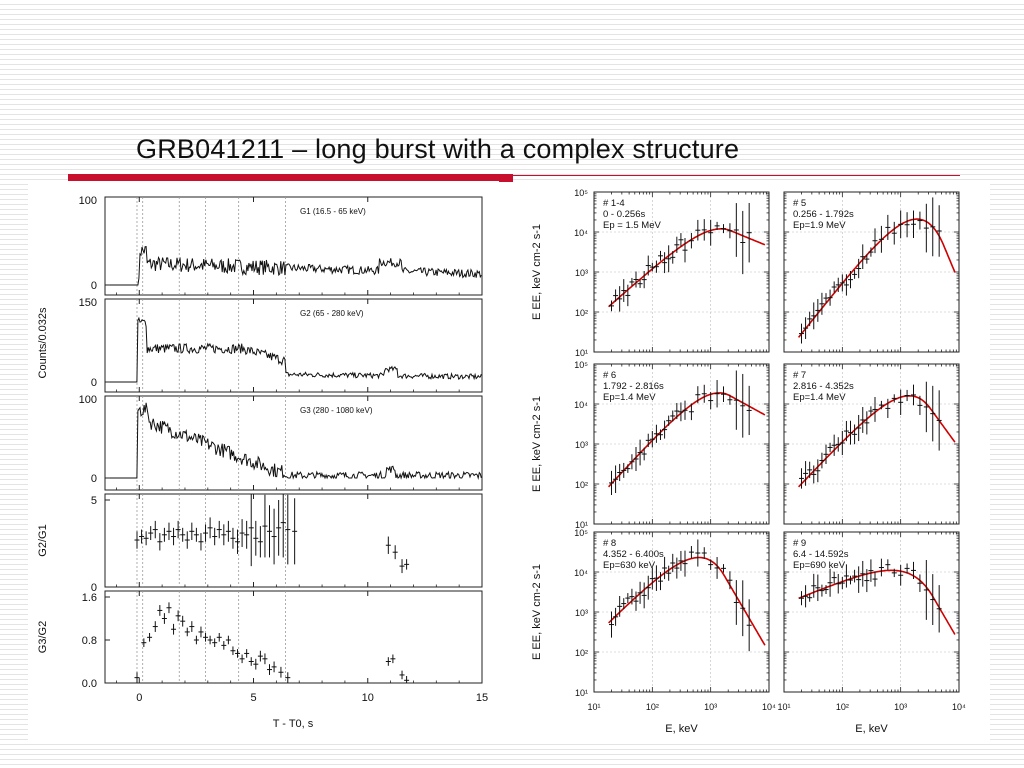  What do you see at coordinates (633, 554) in the screenshot?
I see `spectrum-panel-label: 4.352 - 6.400s` at bounding box center [633, 554].